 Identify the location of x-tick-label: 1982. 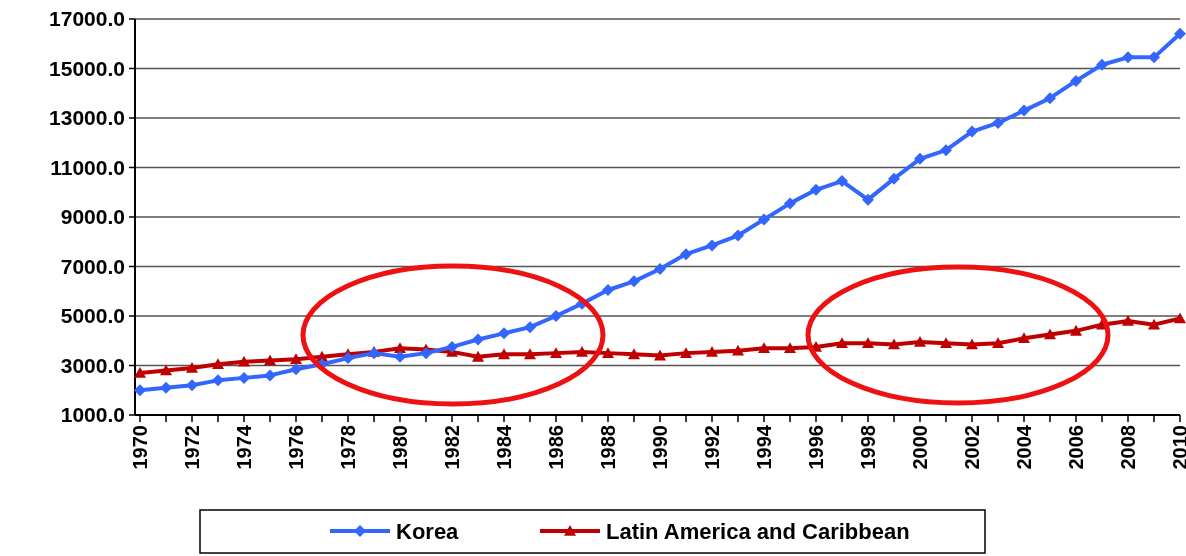
(452, 447).